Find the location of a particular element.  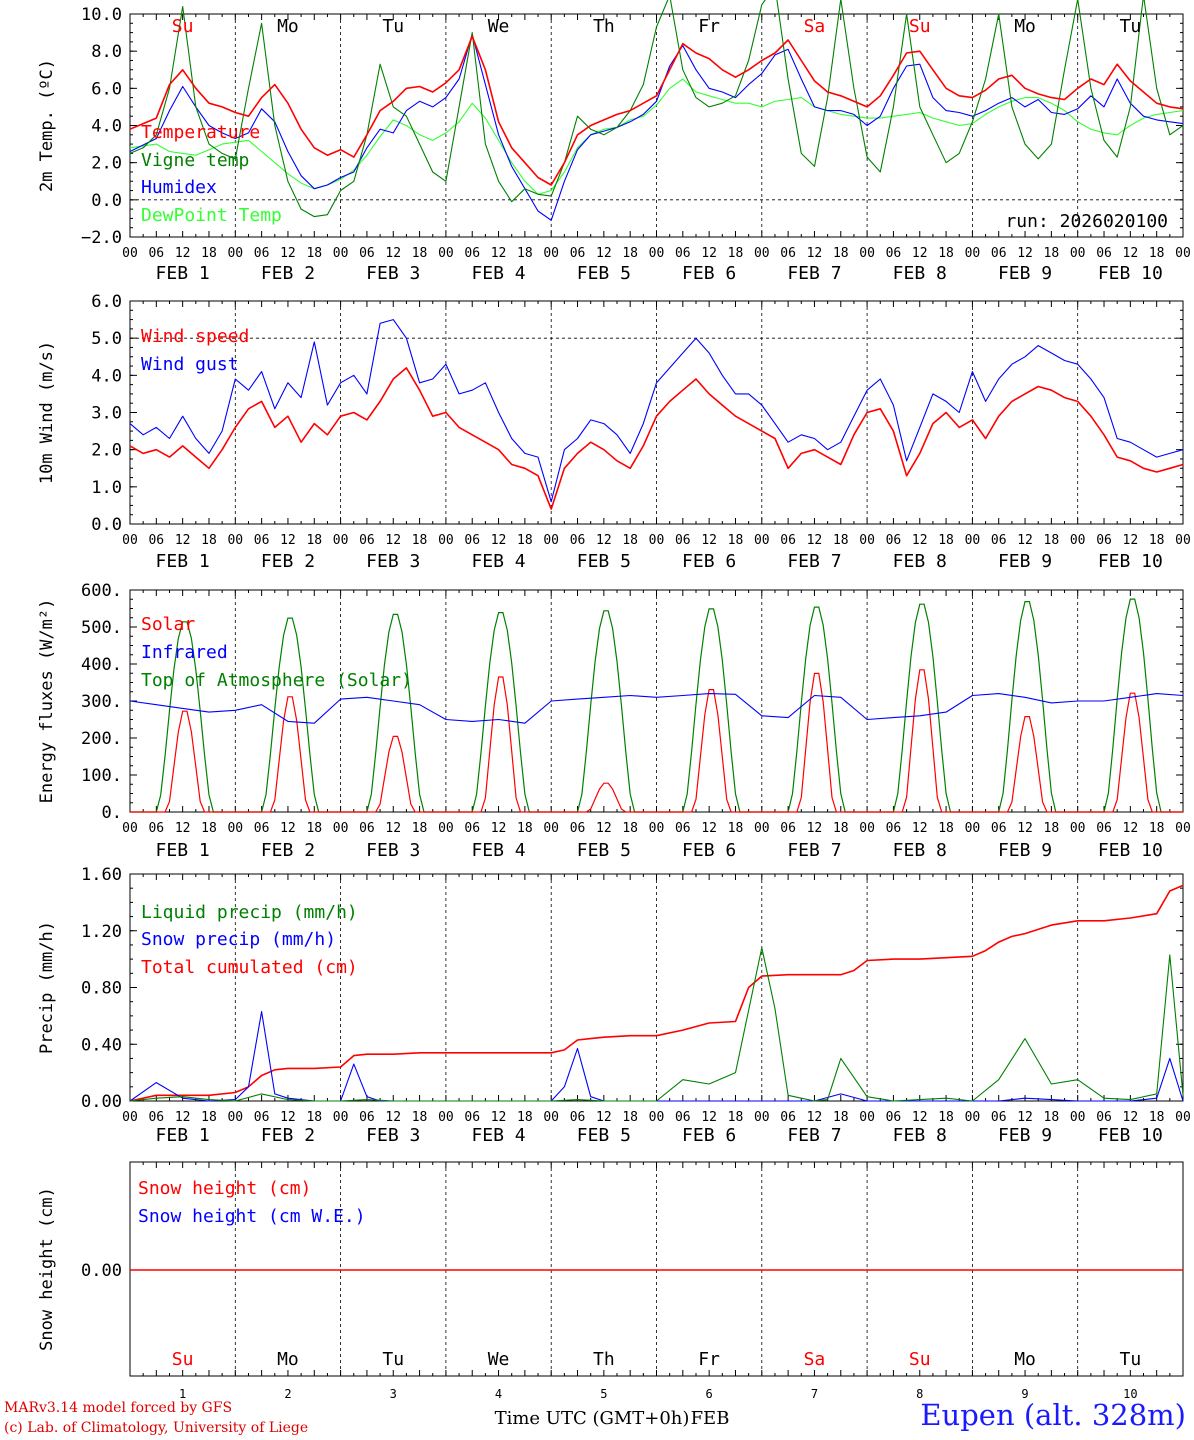

legend-entry: Vigne temp is located at coordinates (195, 160).